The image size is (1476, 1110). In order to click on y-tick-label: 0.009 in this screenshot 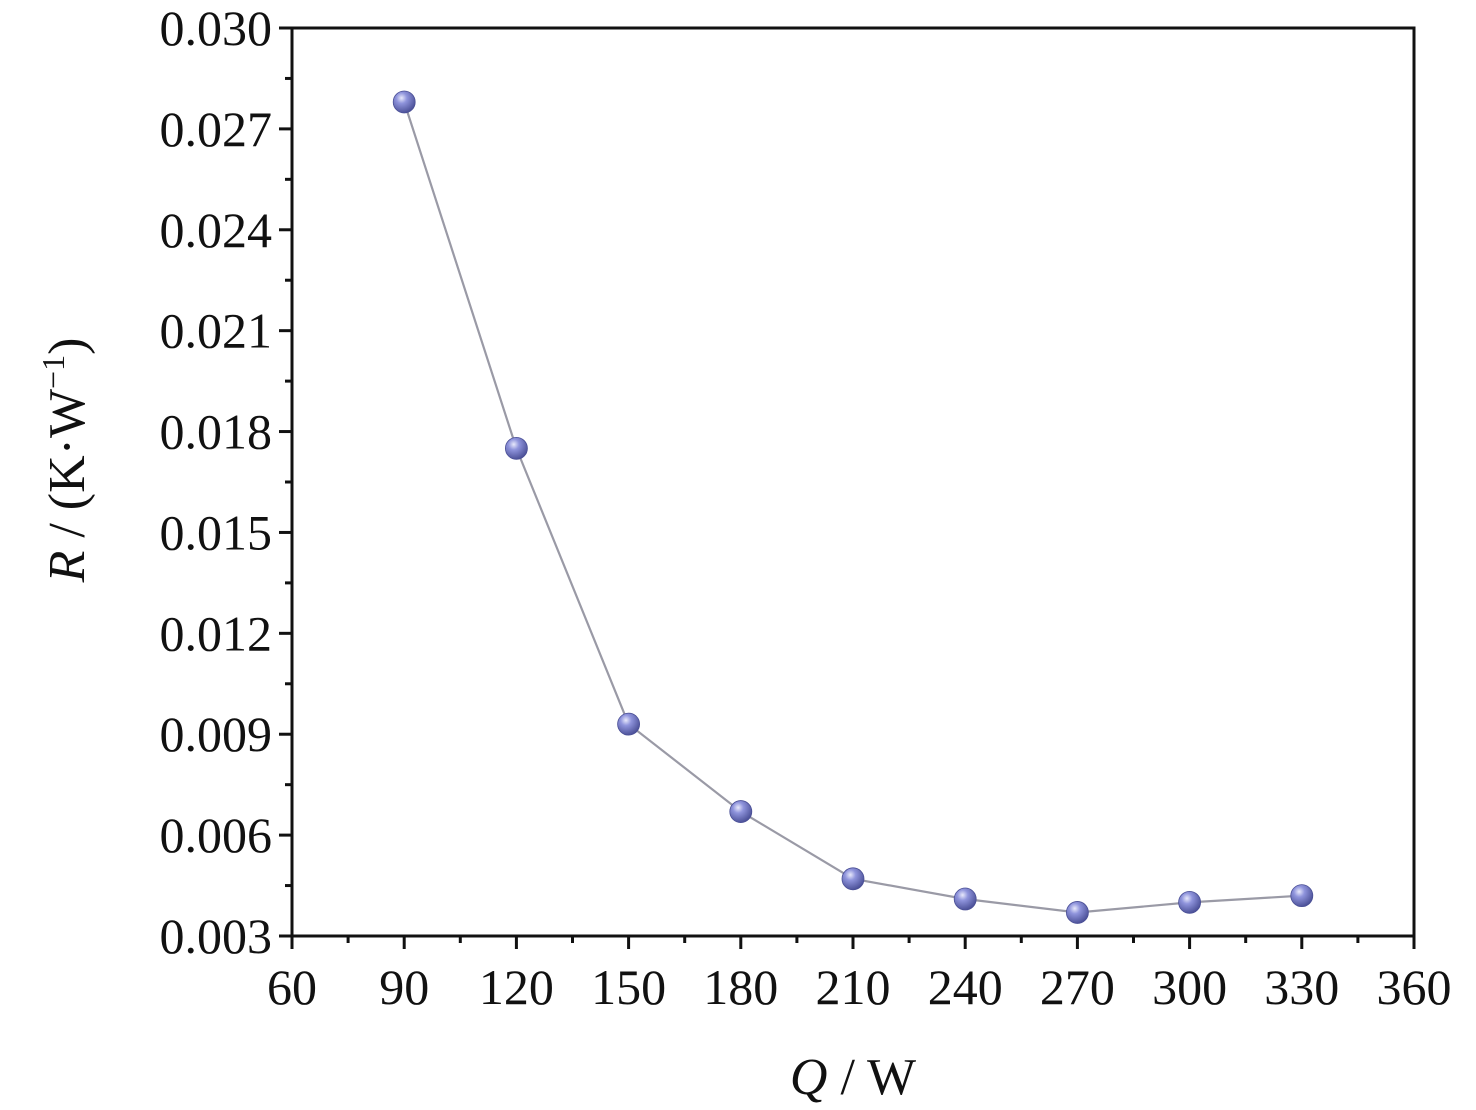, I will do `click(216, 734)`.